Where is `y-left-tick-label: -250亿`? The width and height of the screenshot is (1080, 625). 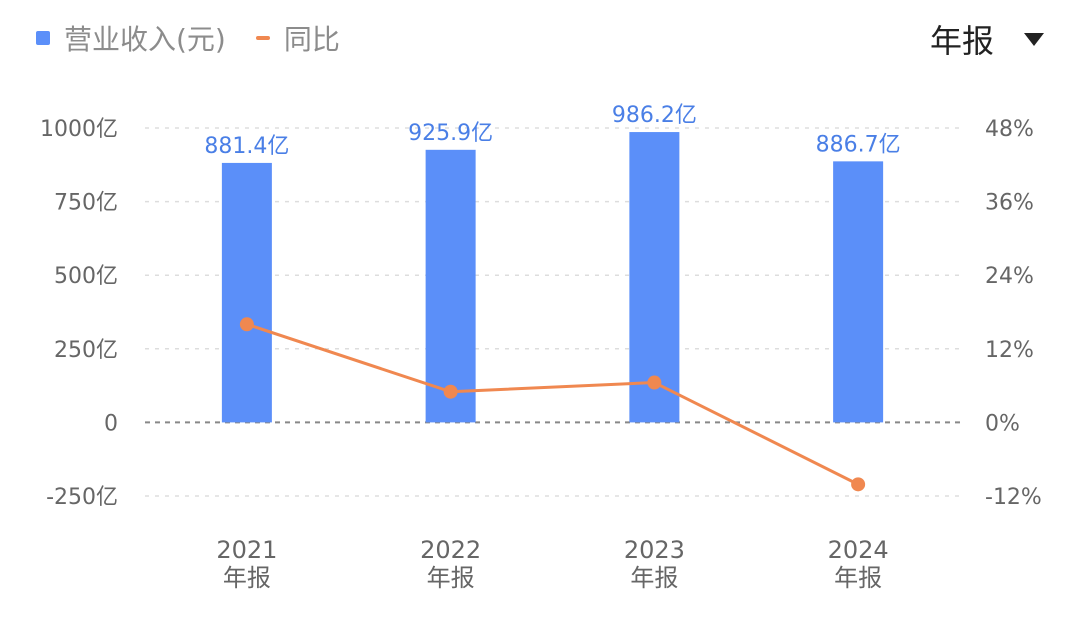 y-left-tick-label: -250亿 is located at coordinates (82, 497).